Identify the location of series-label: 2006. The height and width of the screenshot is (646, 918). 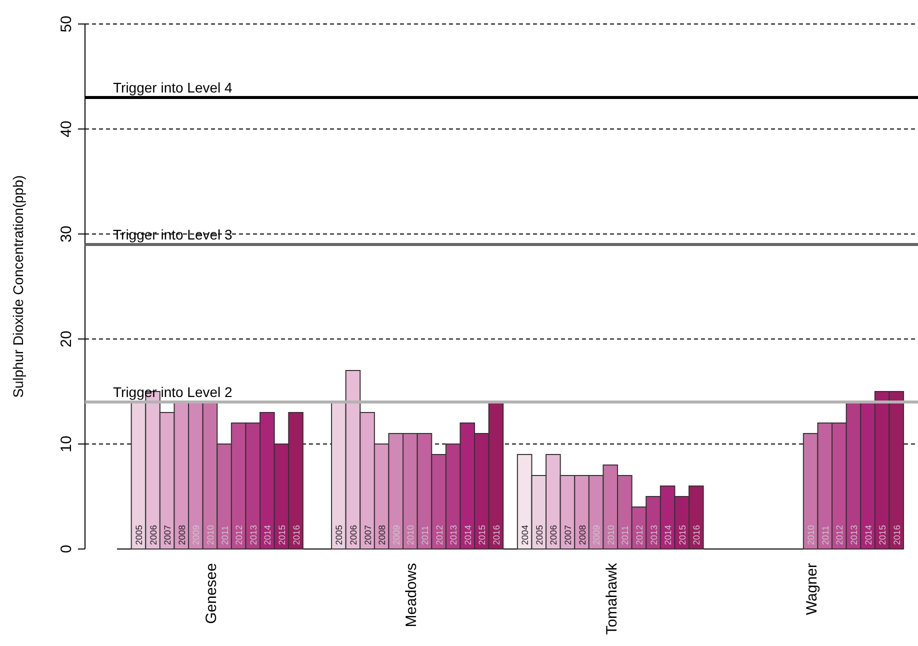
(353, 534).